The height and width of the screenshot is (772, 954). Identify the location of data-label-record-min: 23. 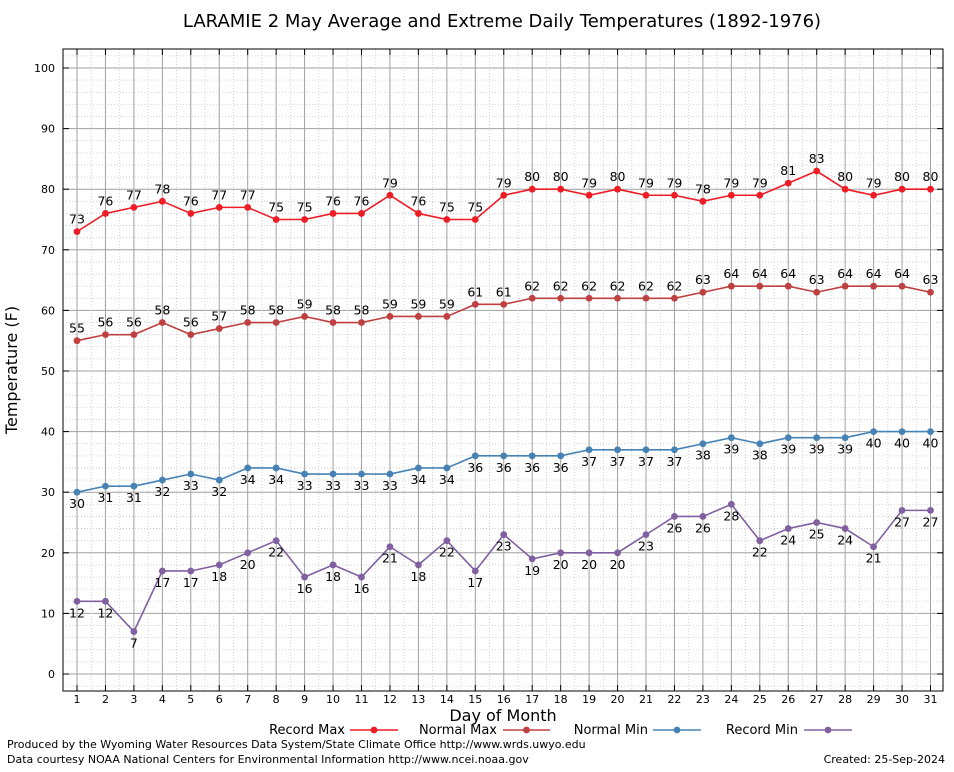
(646, 546).